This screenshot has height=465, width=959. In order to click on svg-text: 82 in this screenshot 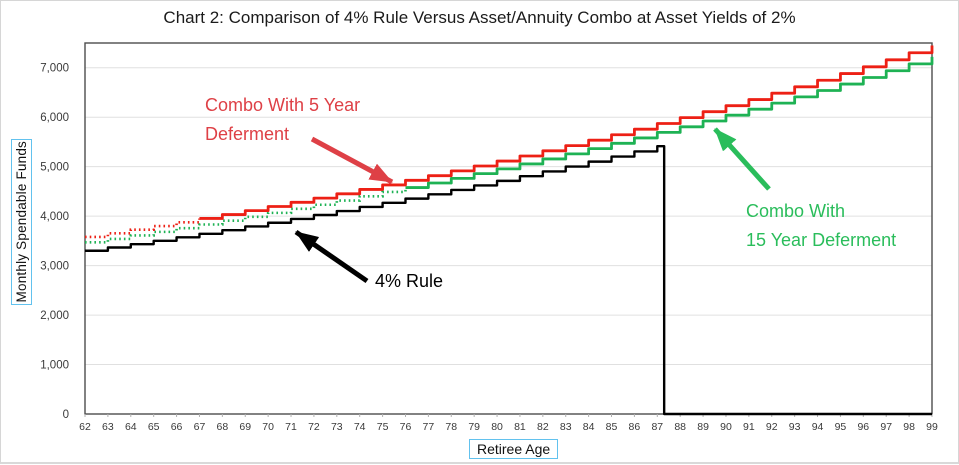, I will do `click(543, 427)`.